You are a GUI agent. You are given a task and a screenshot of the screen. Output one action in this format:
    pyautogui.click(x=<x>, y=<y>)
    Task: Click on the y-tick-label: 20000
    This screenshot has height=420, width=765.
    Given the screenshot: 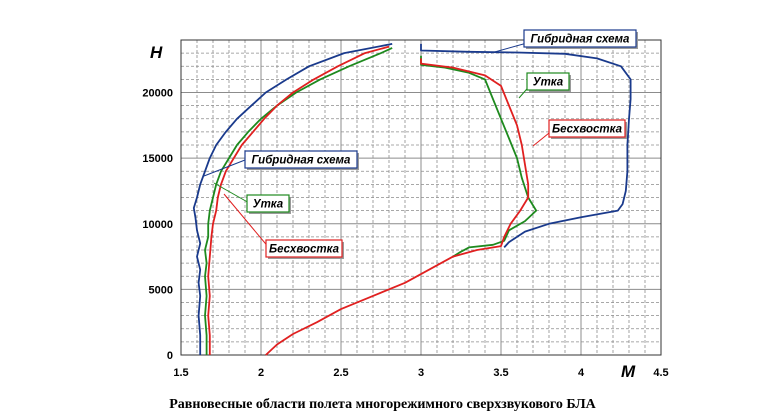 What is the action you would take?
    pyautogui.click(x=157, y=94)
    